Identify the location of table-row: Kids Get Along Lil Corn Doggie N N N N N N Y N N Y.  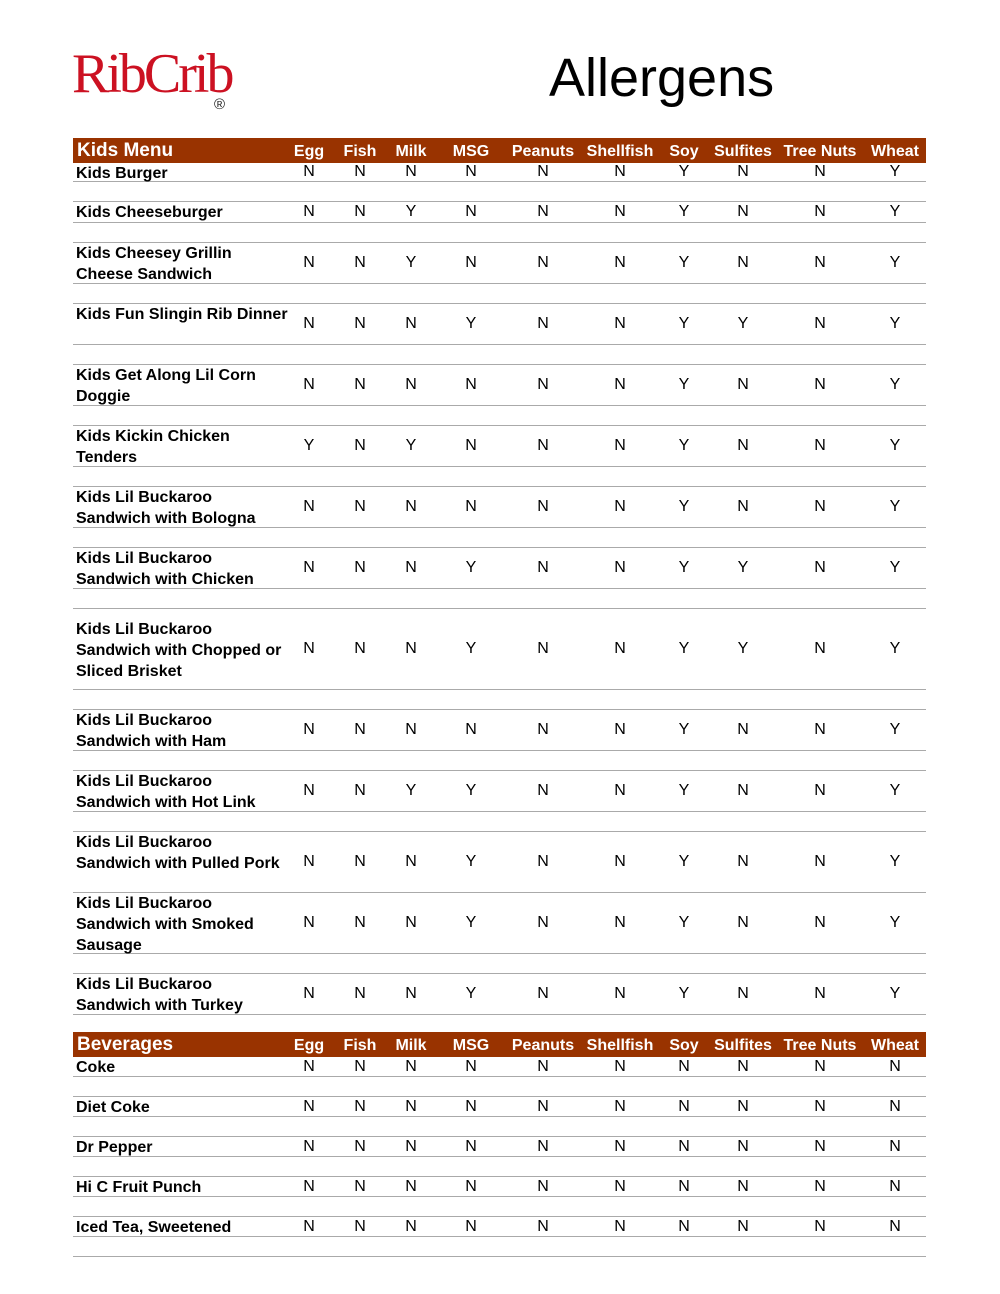
(499, 385).